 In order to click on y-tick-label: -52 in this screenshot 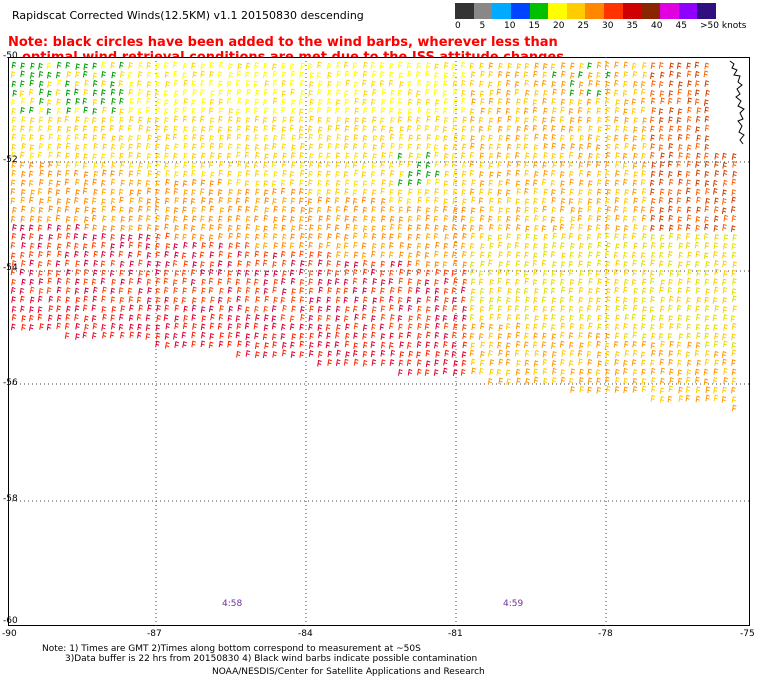, I will do `click(10, 160)`.